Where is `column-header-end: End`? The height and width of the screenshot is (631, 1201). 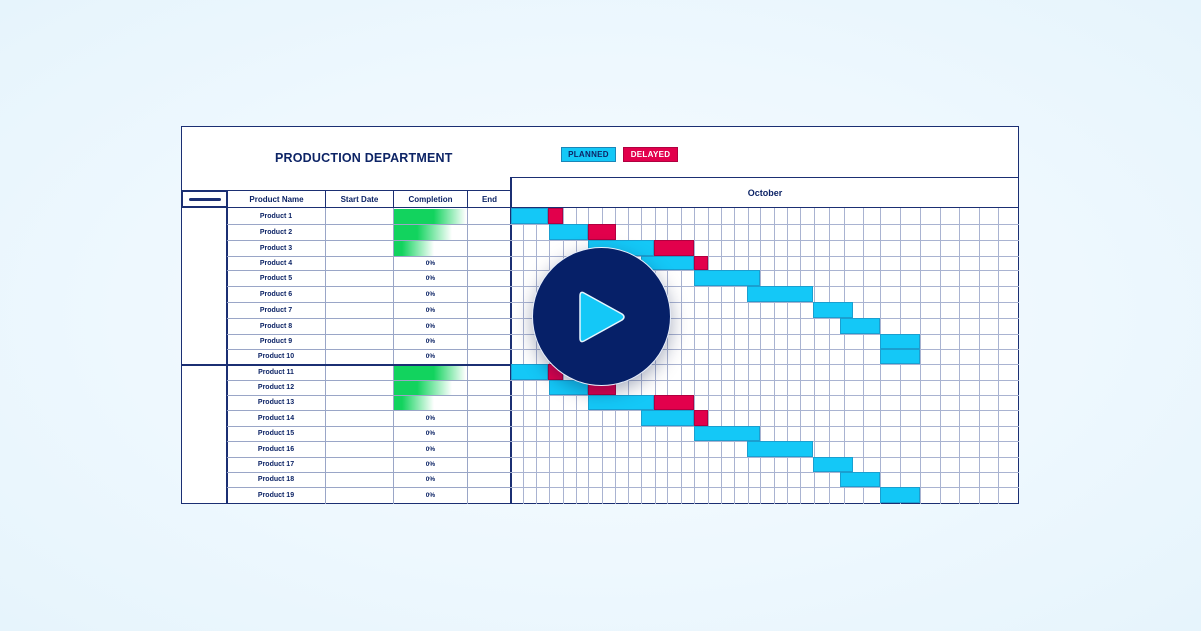 column-header-end: End is located at coordinates (489, 199).